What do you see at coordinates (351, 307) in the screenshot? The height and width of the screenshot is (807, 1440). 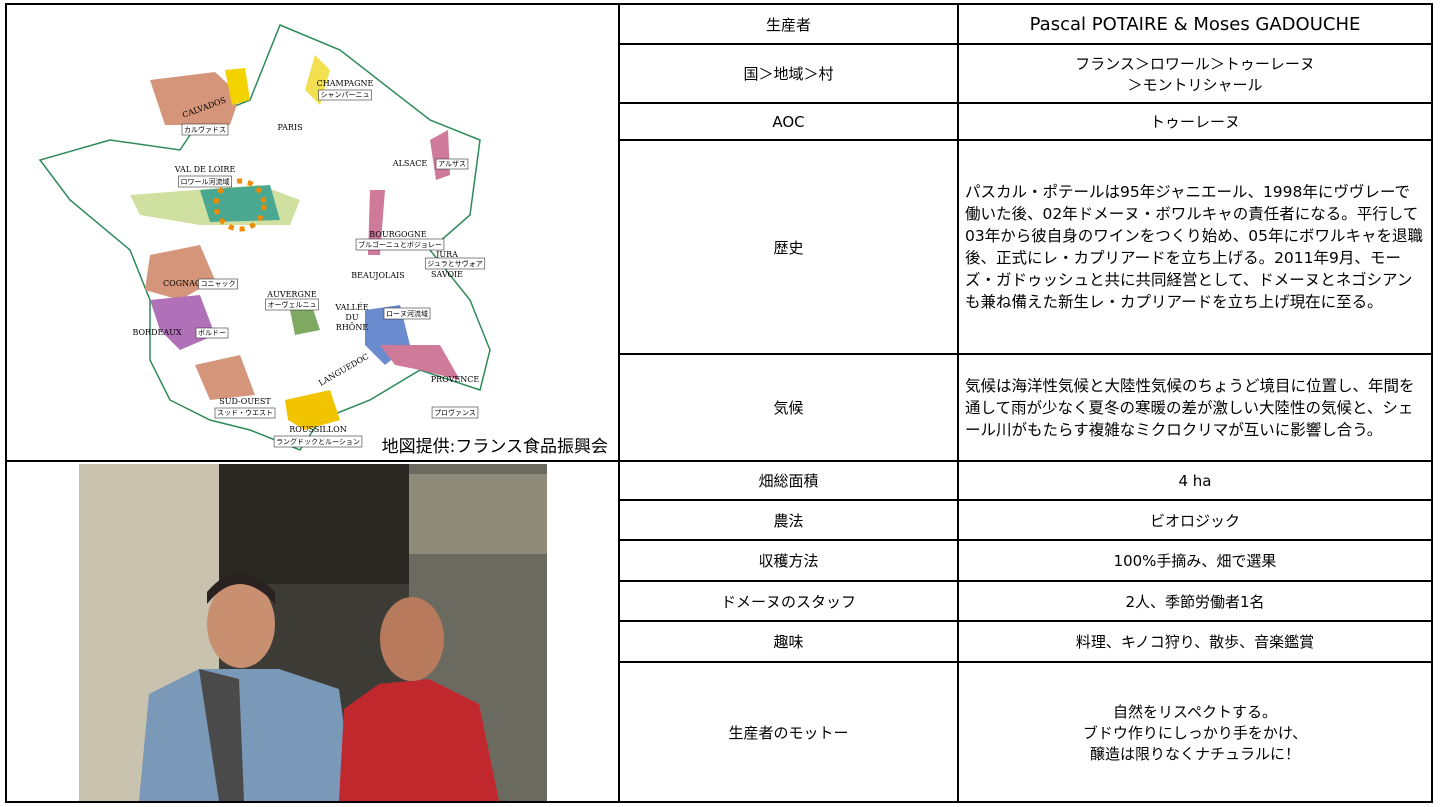 I see `map-label: VALLÉE` at bounding box center [351, 307].